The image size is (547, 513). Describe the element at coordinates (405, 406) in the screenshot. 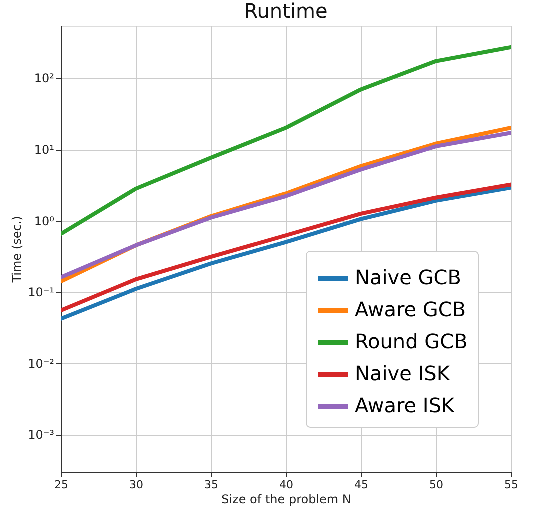

I see `legend-label: Aware ISK` at that location.